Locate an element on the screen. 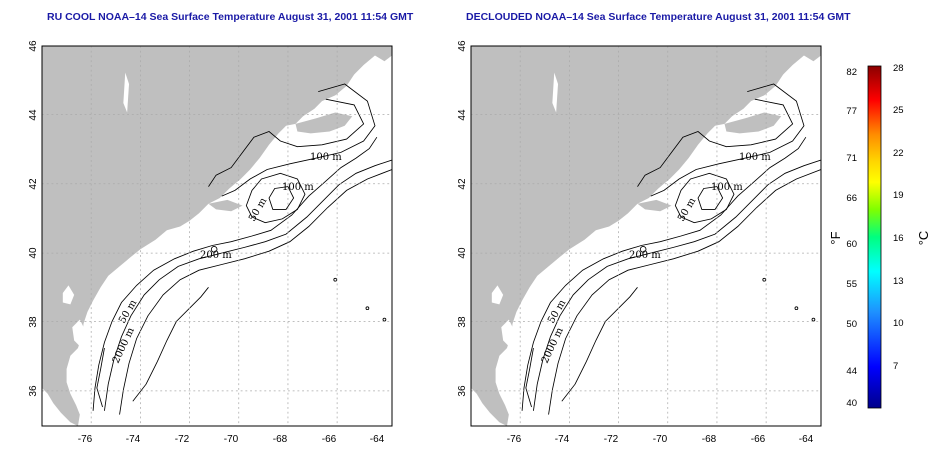 The image size is (950, 475). fahrenheit-tick: 50 is located at coordinates (851, 324).